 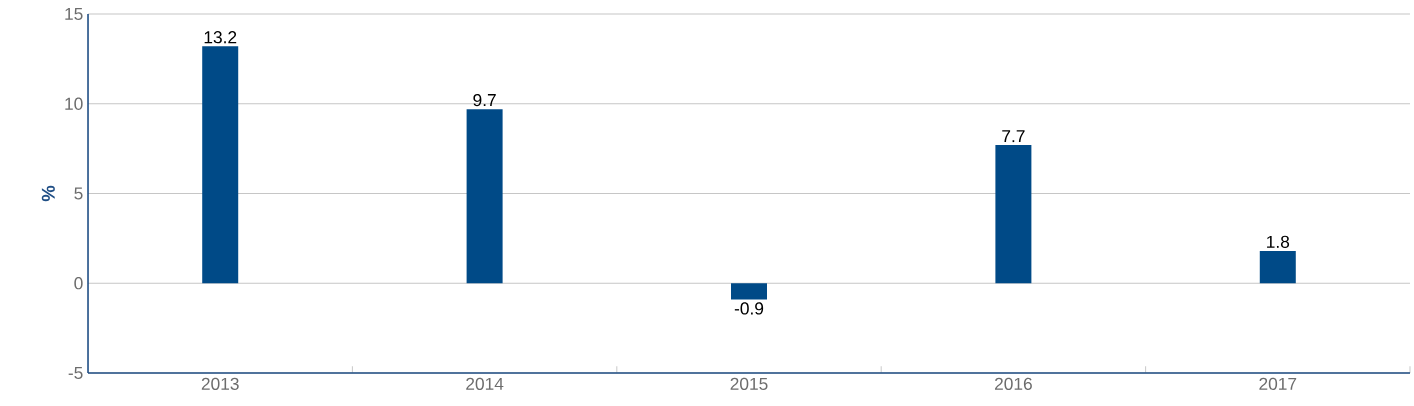 What do you see at coordinates (749, 308) in the screenshot?
I see `data-label: -0.9` at bounding box center [749, 308].